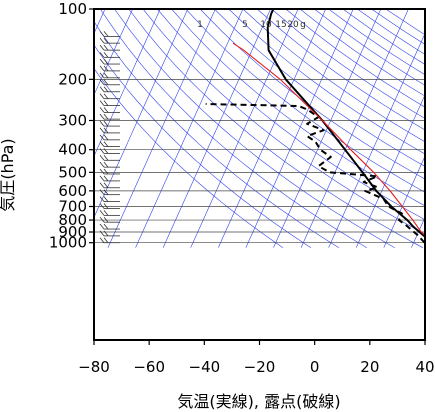  What do you see at coordinates (72, 172) in the screenshot?
I see `y-tick-label: 500` at bounding box center [72, 172].